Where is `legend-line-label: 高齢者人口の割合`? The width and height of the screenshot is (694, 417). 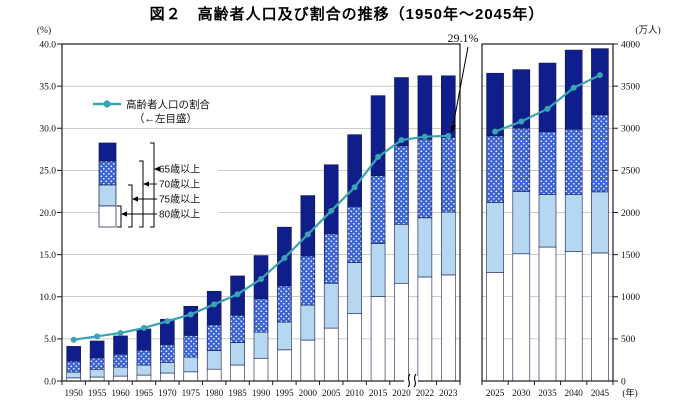
legend-line-label: 高齢者人口の割合 is located at coordinates (168, 104).